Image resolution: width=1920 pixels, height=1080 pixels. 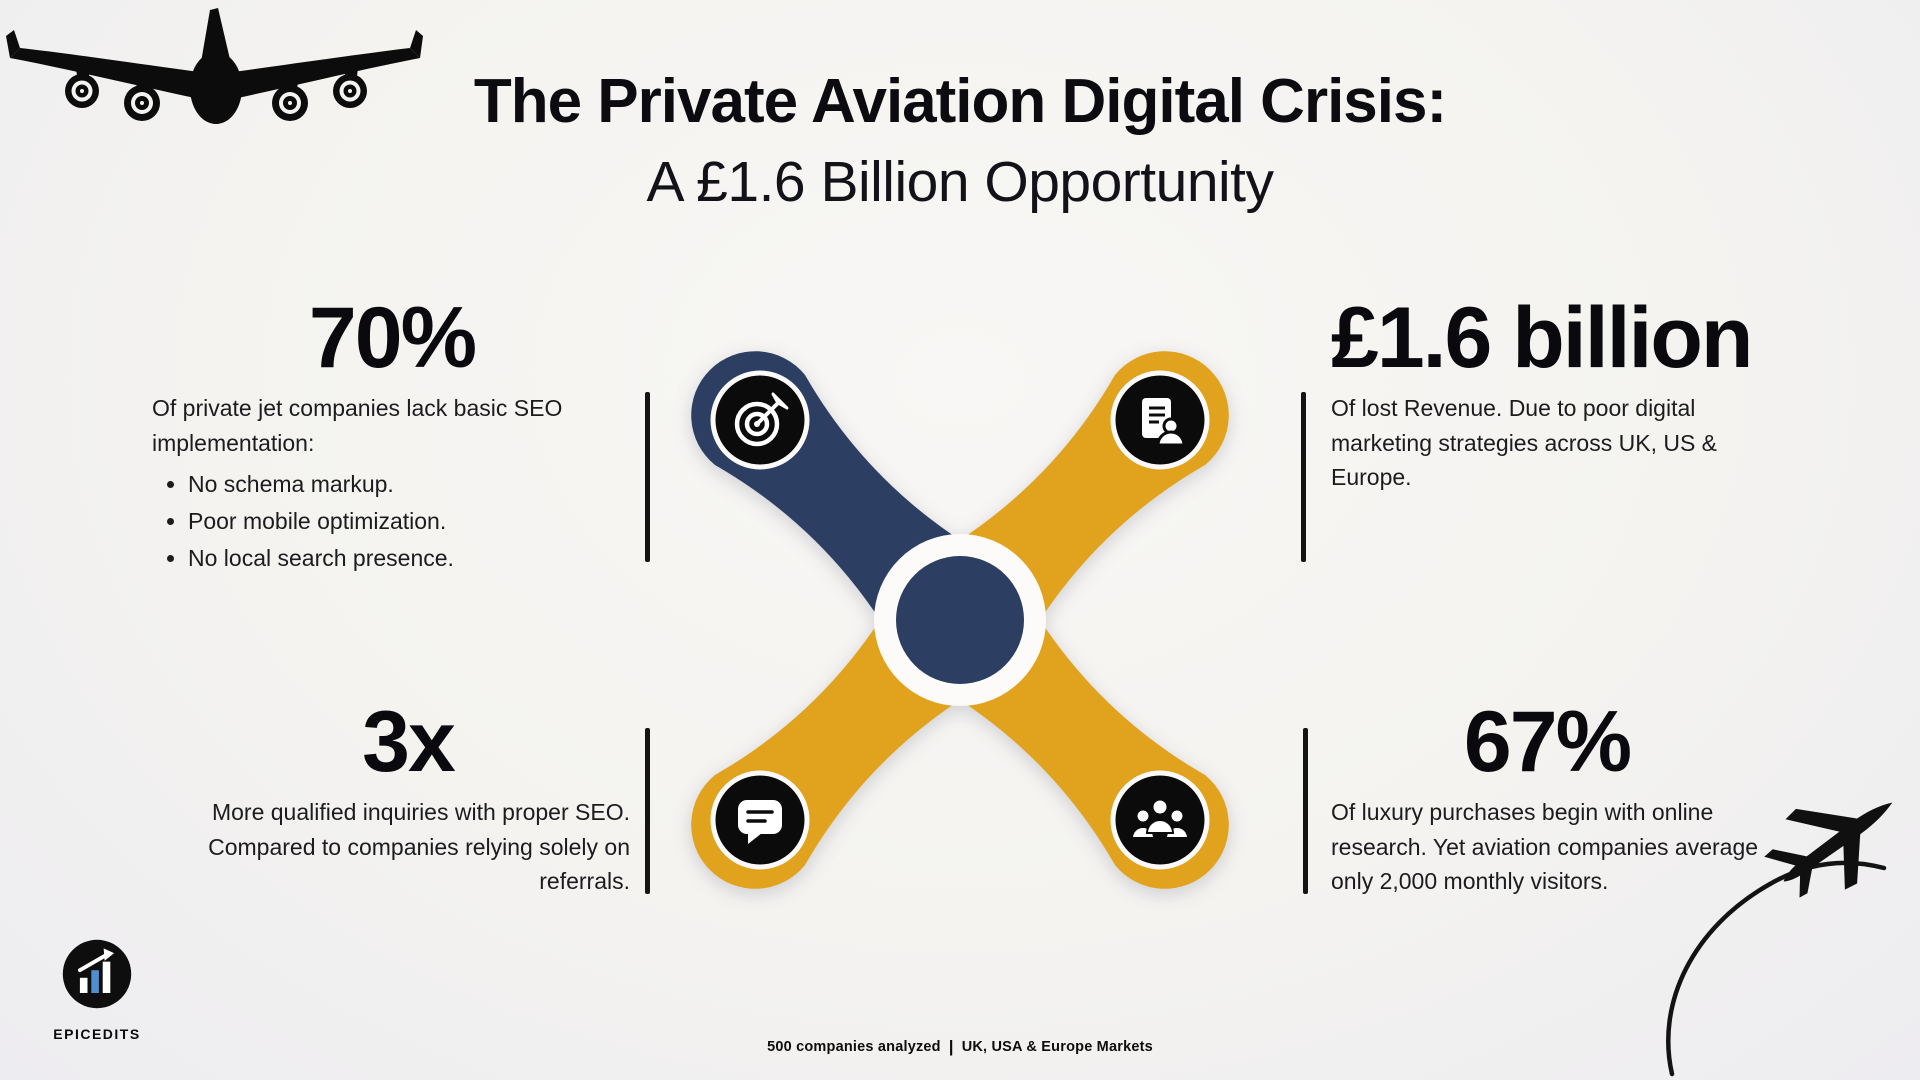 I want to click on bullet-schema-markup: No schema markup., so click(x=410, y=484).